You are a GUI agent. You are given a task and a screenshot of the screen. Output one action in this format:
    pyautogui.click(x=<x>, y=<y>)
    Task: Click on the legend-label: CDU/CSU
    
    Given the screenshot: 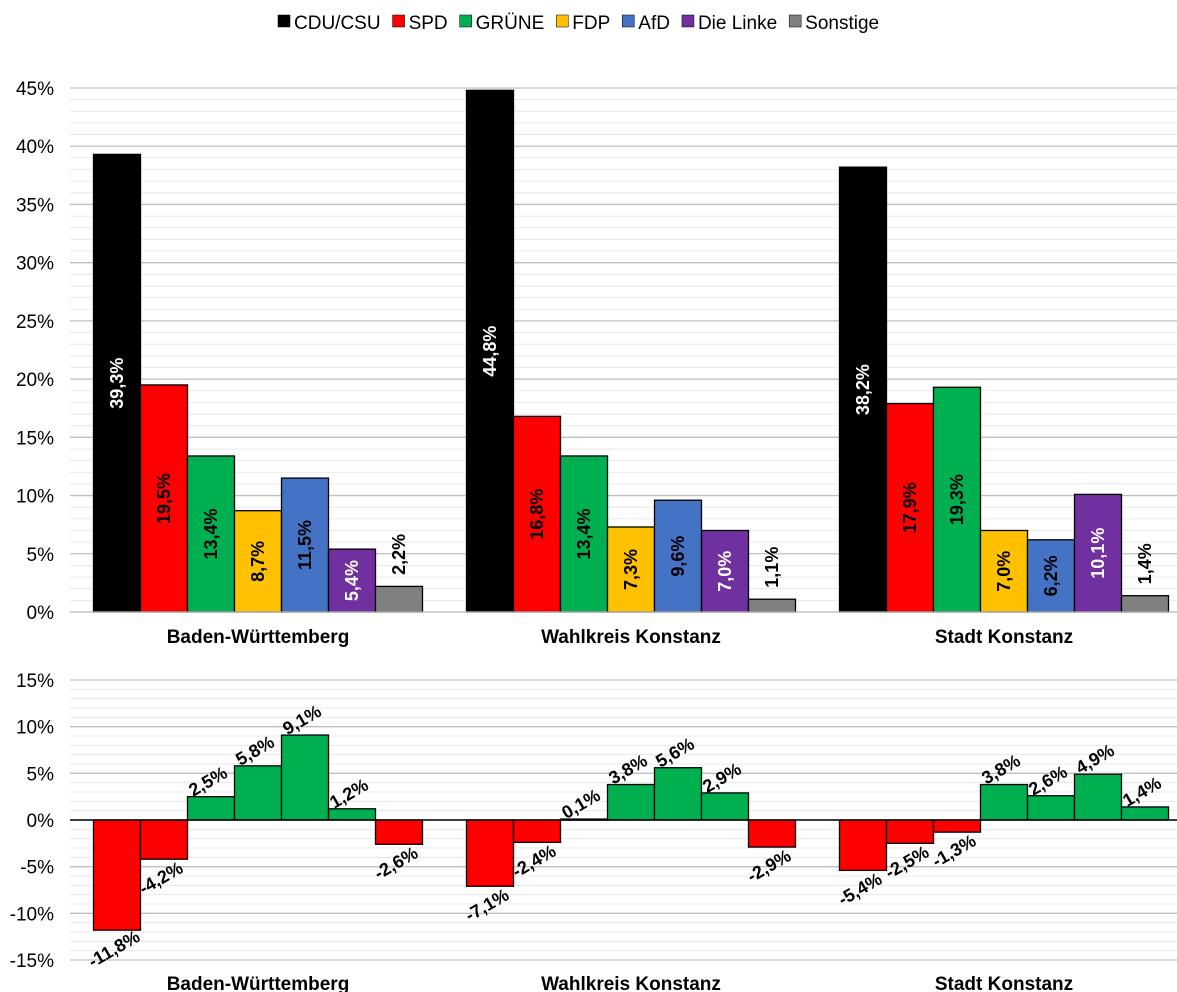 What is the action you would take?
    pyautogui.click(x=337, y=23)
    